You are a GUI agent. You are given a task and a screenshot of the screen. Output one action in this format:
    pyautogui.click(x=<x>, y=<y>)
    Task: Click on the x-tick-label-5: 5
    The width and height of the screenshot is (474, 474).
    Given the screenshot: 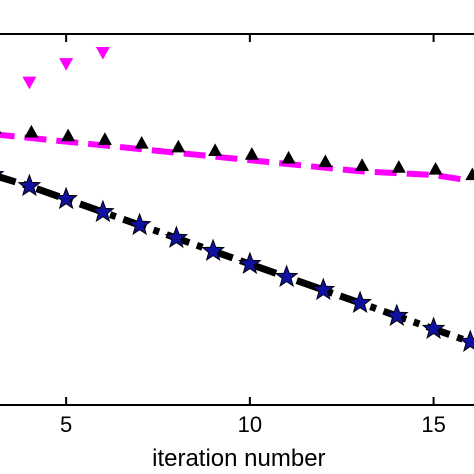 What is the action you would take?
    pyautogui.click(x=66, y=424)
    